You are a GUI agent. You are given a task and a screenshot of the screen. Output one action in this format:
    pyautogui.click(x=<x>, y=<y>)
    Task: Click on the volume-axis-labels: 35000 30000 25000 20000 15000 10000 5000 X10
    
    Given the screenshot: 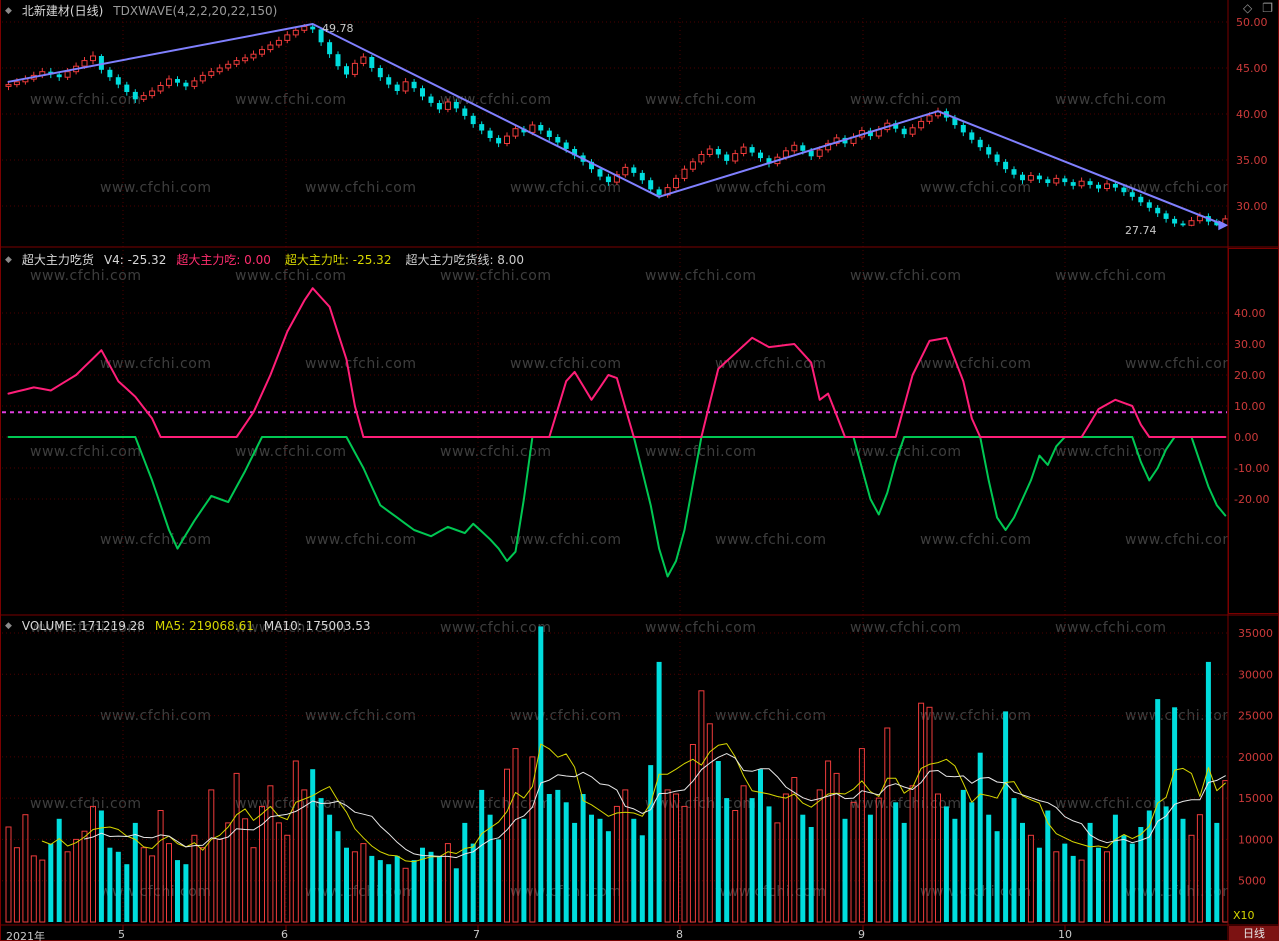 What is the action you would take?
    pyautogui.click(x=1253, y=774)
    